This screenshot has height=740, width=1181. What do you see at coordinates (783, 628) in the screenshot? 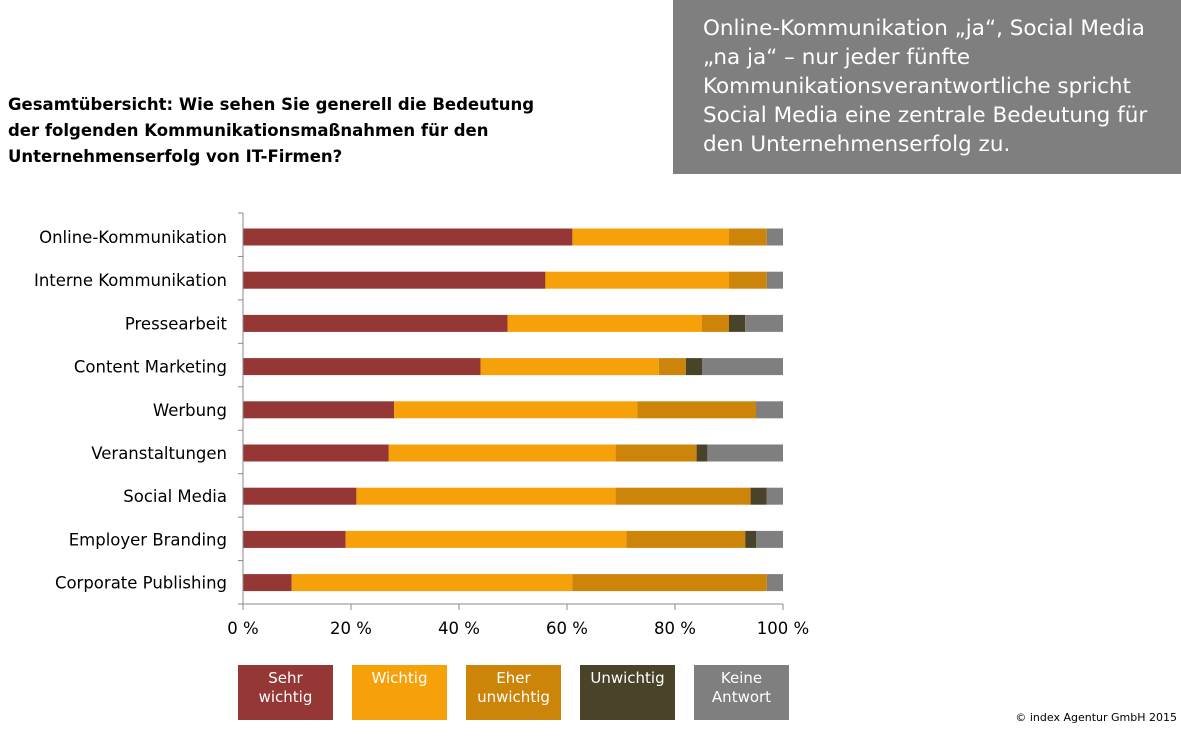
I see `x-tick-label: 100 %` at bounding box center [783, 628].